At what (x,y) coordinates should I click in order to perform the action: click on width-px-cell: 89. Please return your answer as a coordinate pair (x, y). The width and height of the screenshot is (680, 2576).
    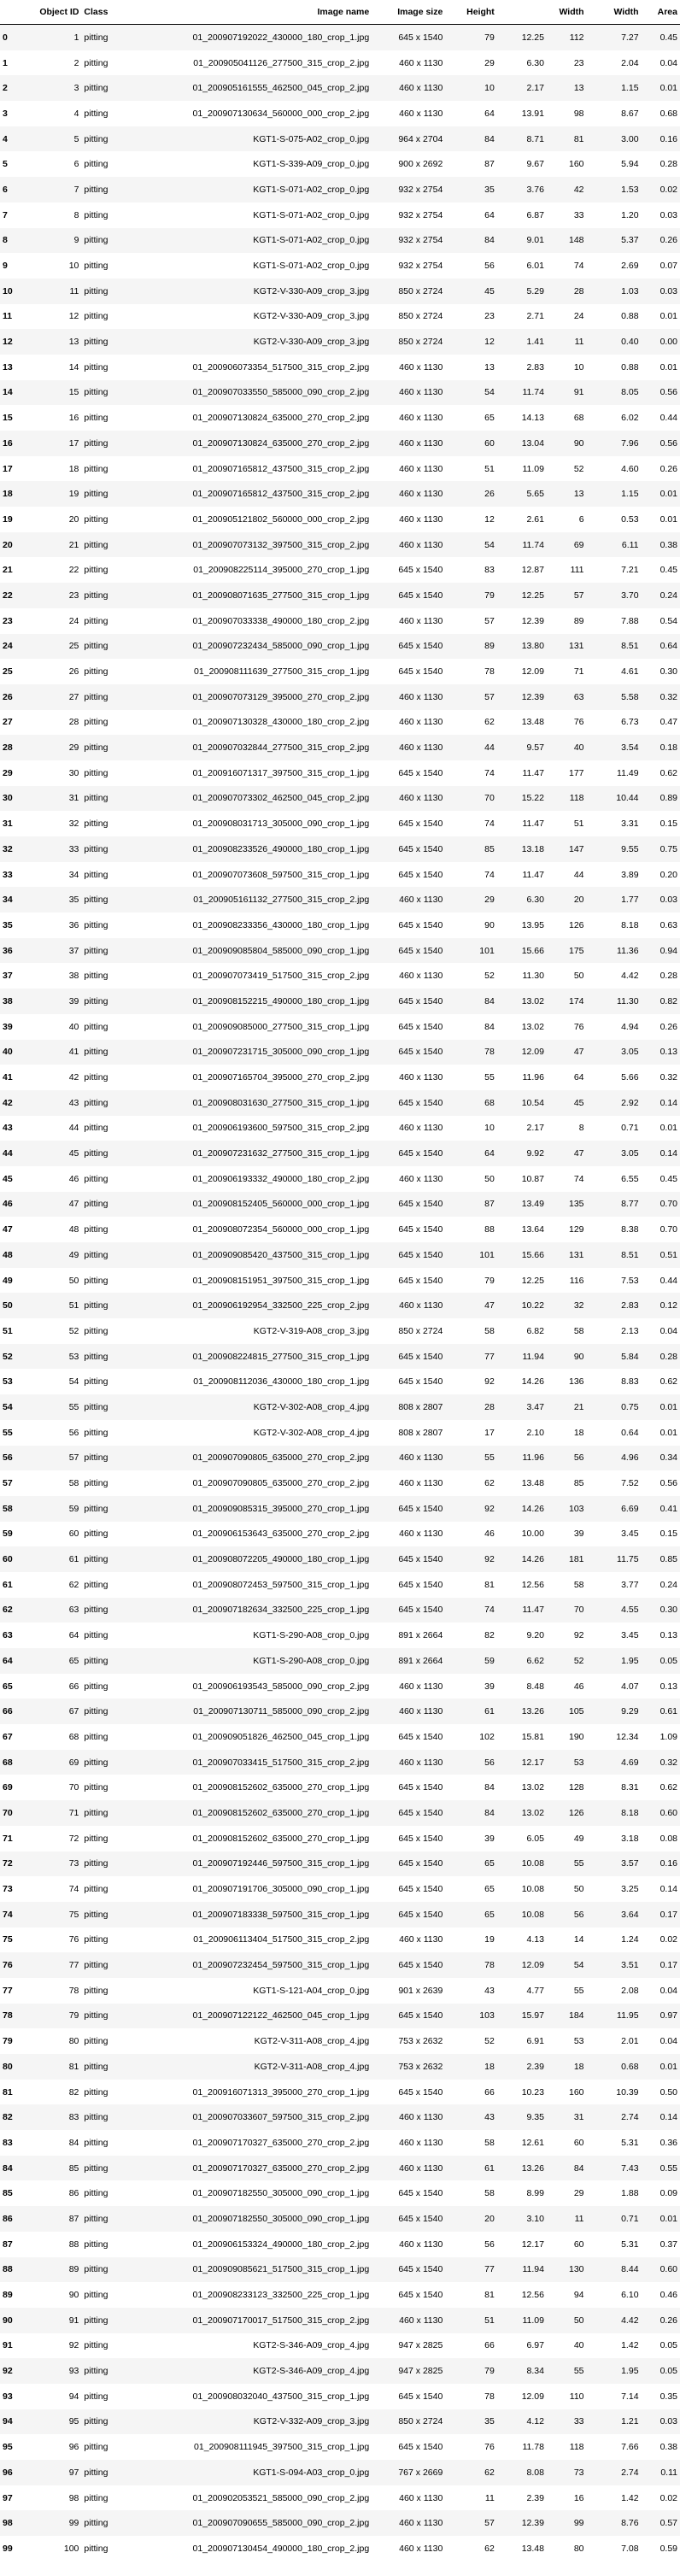
    Looking at the image, I should click on (579, 620).